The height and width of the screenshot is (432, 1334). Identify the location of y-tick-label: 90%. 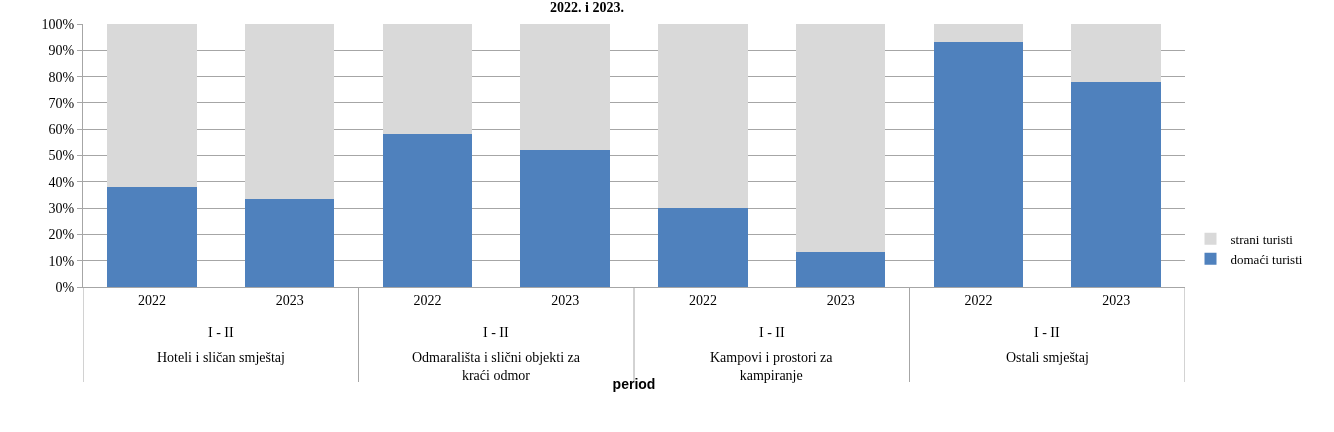
(61, 51).